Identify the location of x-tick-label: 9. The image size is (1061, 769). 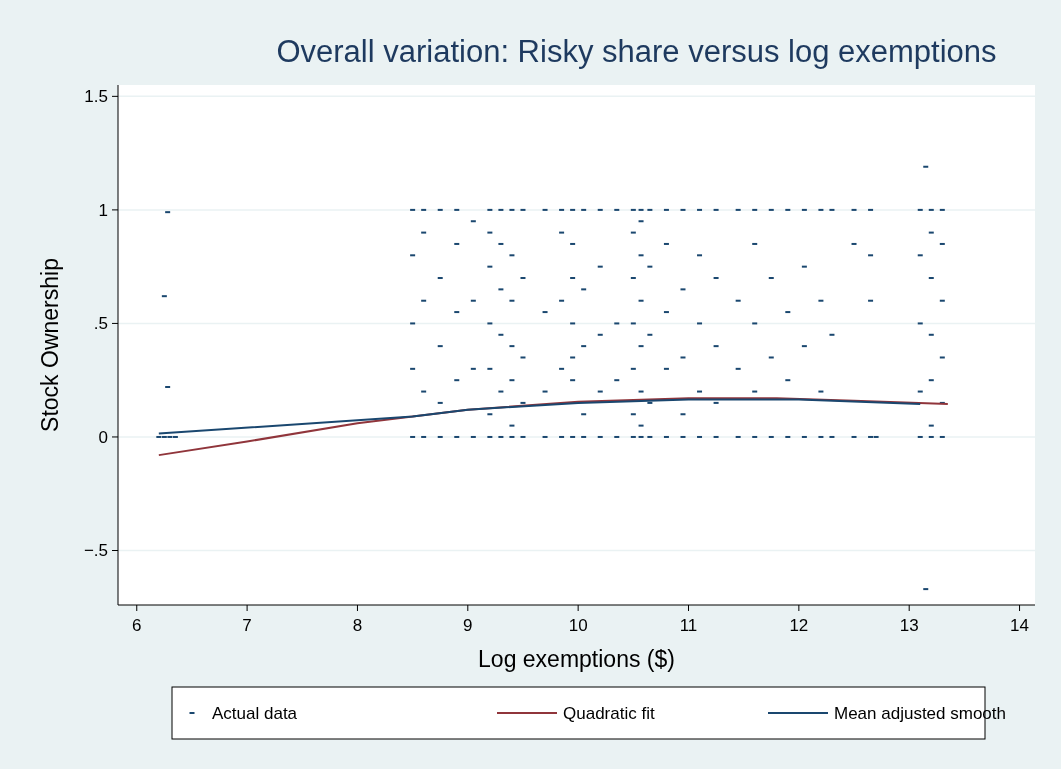
(468, 625).